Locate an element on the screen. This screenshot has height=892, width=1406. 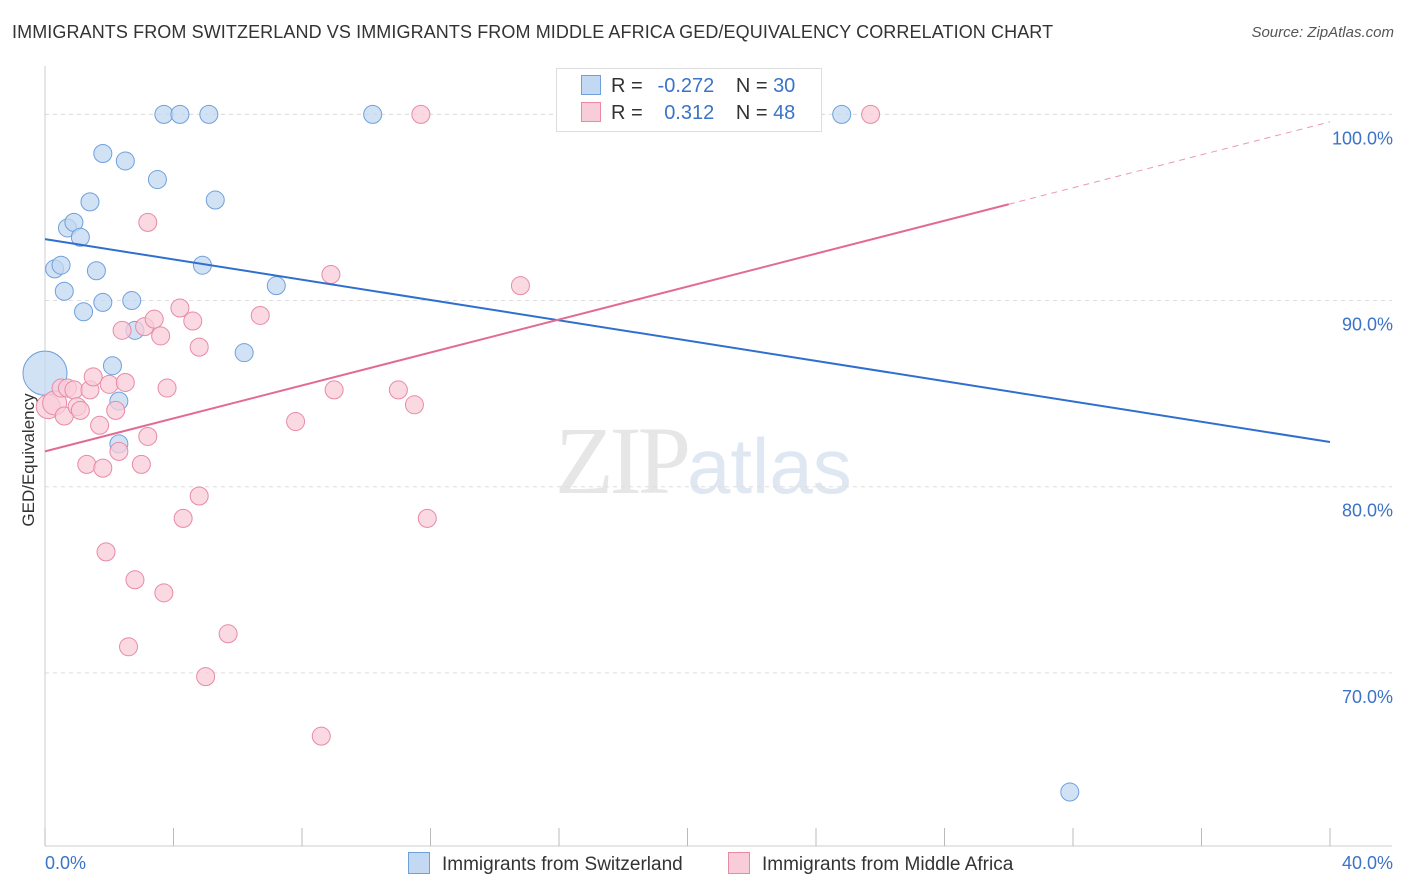
legend-n-value: 30 is located at coordinates (784, 86).